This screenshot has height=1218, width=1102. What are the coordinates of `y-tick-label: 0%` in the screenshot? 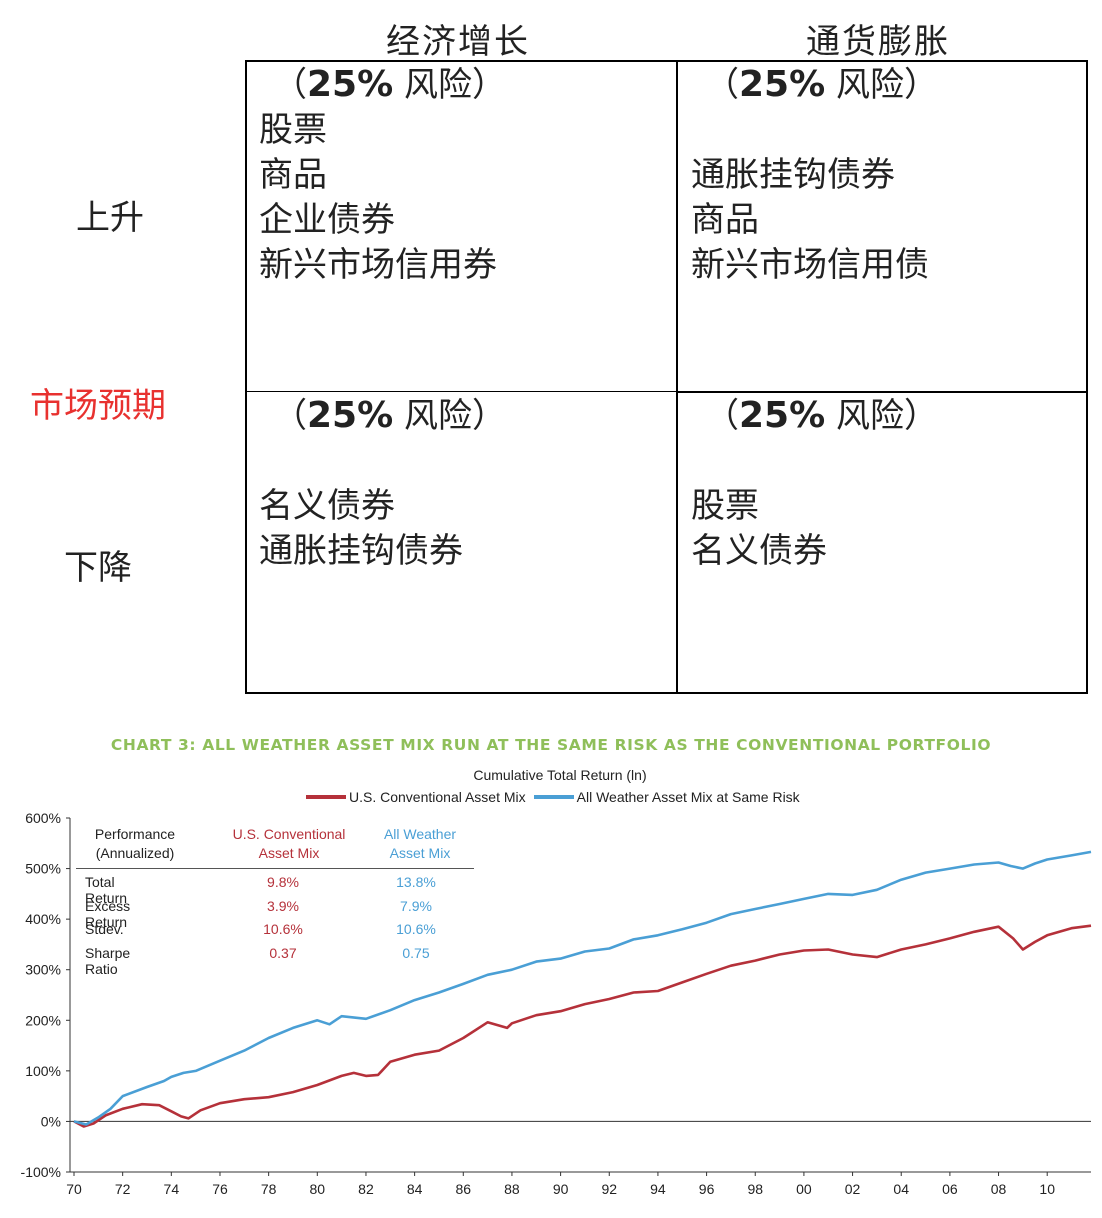 It's located at (51, 1121).